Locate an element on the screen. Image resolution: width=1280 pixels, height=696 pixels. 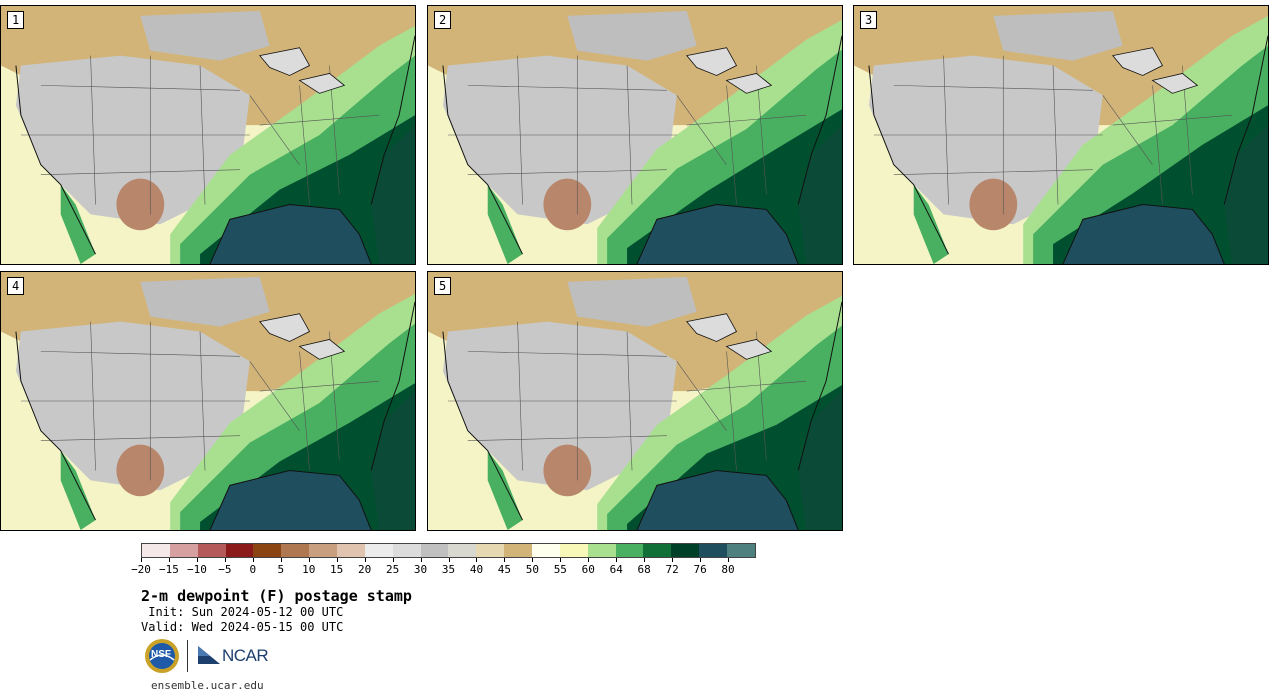
colorbar-tick-label: 50 is located at coordinates (532, 569).